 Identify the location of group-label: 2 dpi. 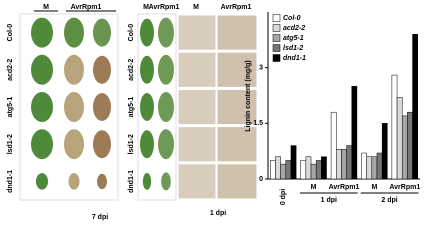
(389, 200).